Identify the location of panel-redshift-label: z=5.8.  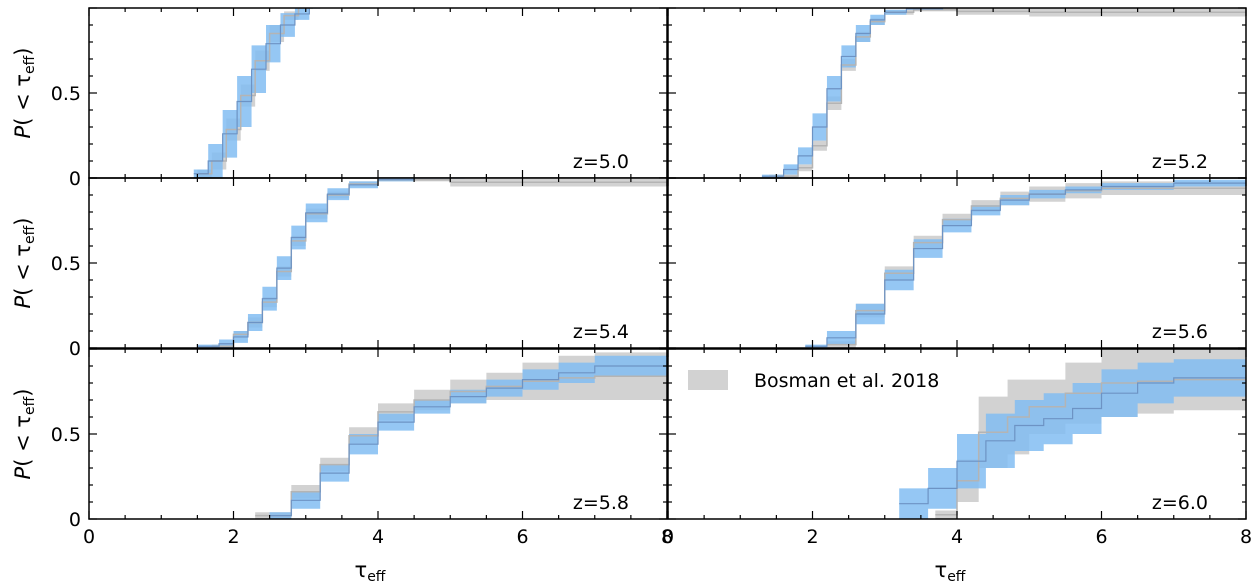
(601, 503).